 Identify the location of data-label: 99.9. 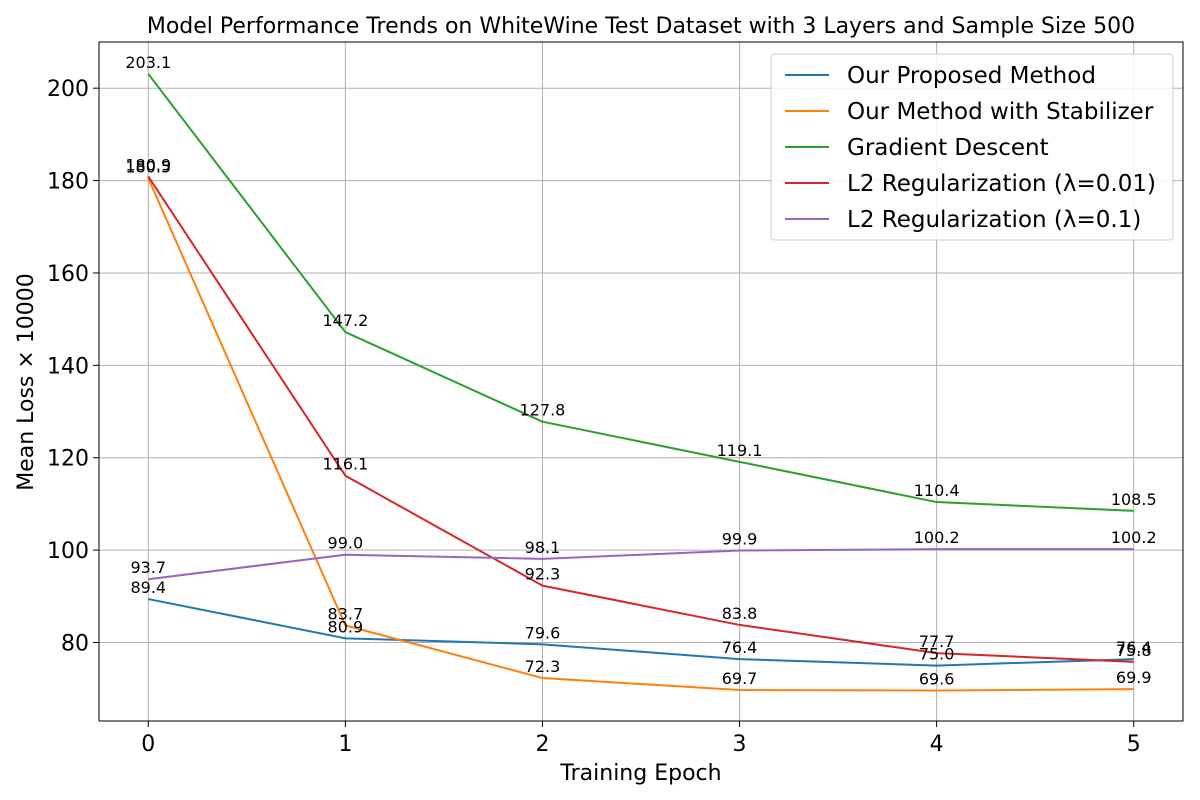
(740, 539).